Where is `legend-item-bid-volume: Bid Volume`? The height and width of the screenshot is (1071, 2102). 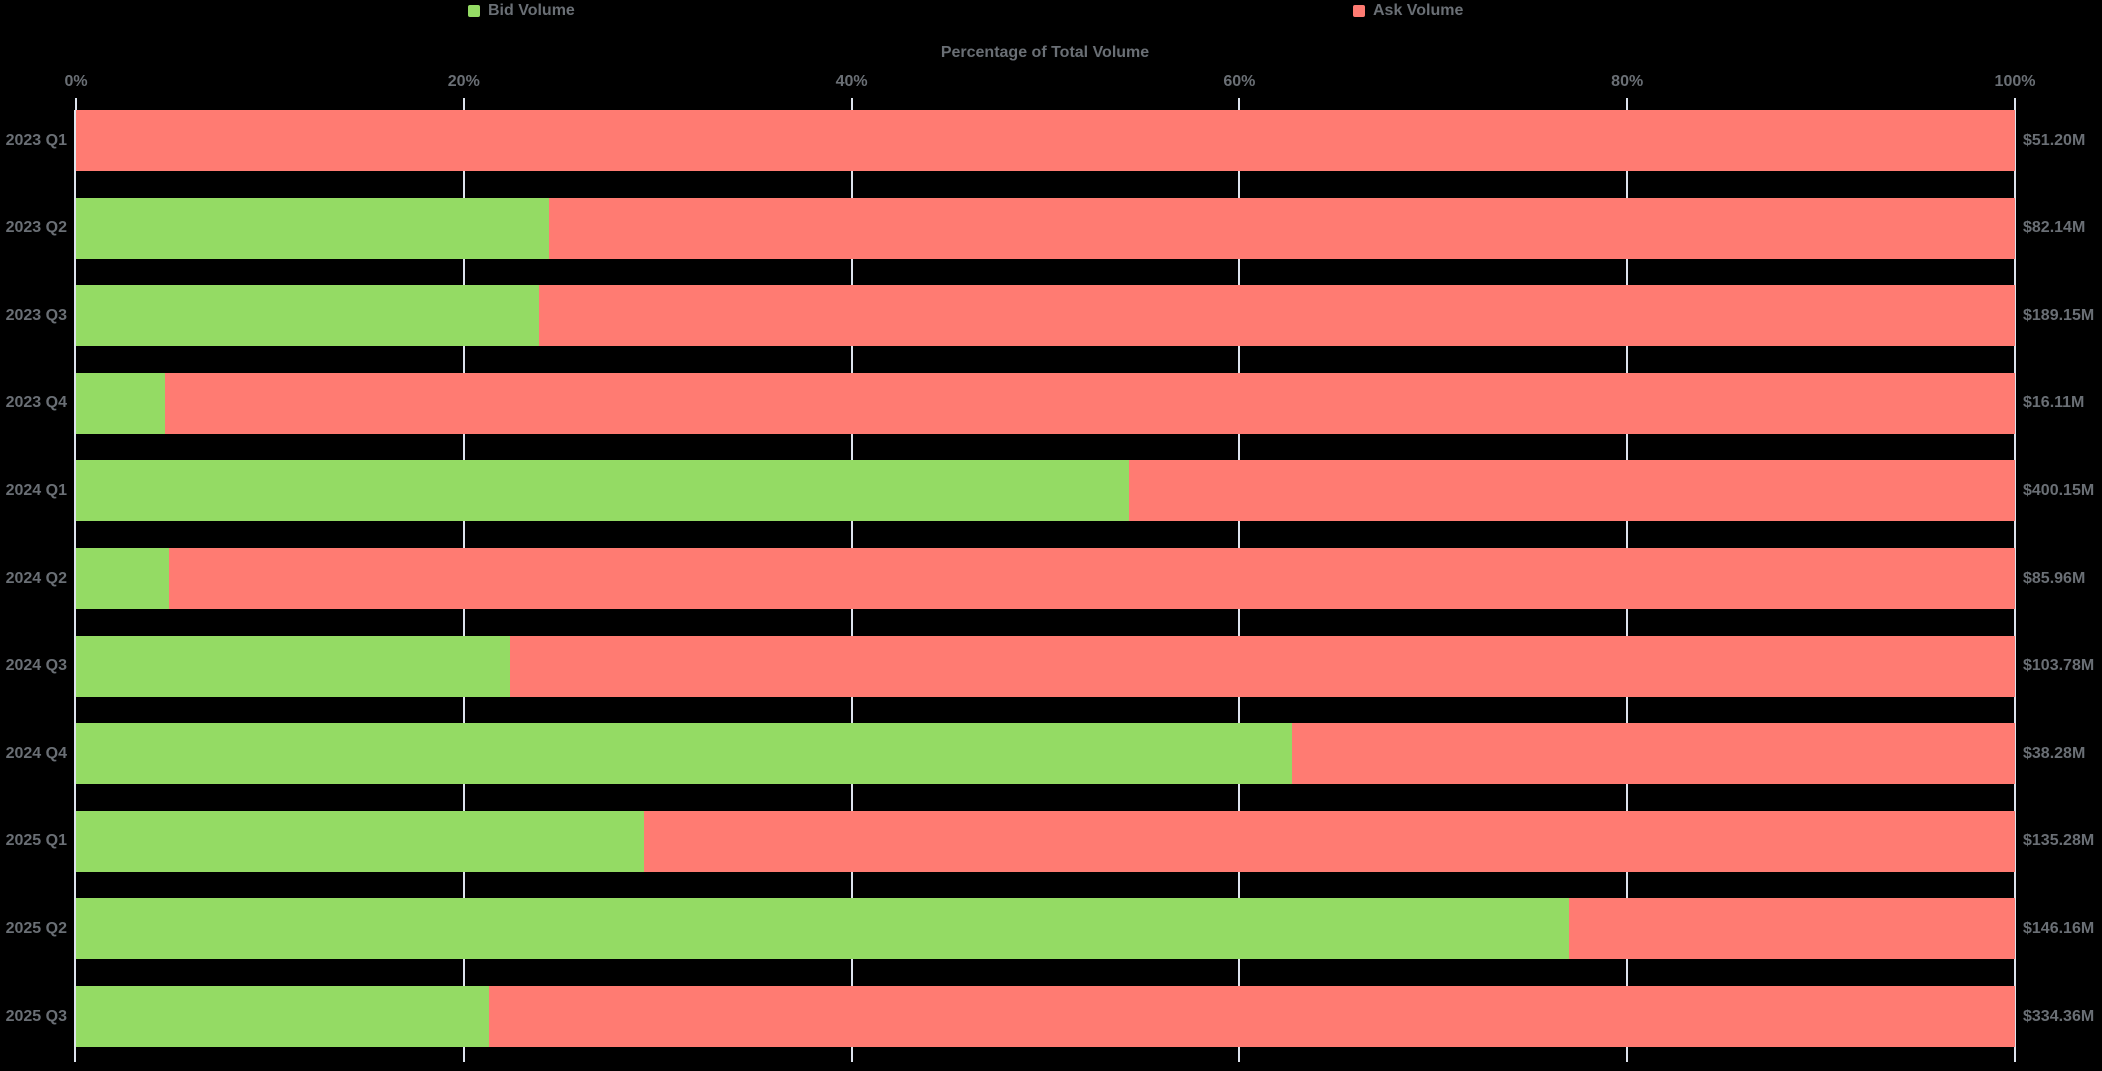 legend-item-bid-volume: Bid Volume is located at coordinates (521, 10).